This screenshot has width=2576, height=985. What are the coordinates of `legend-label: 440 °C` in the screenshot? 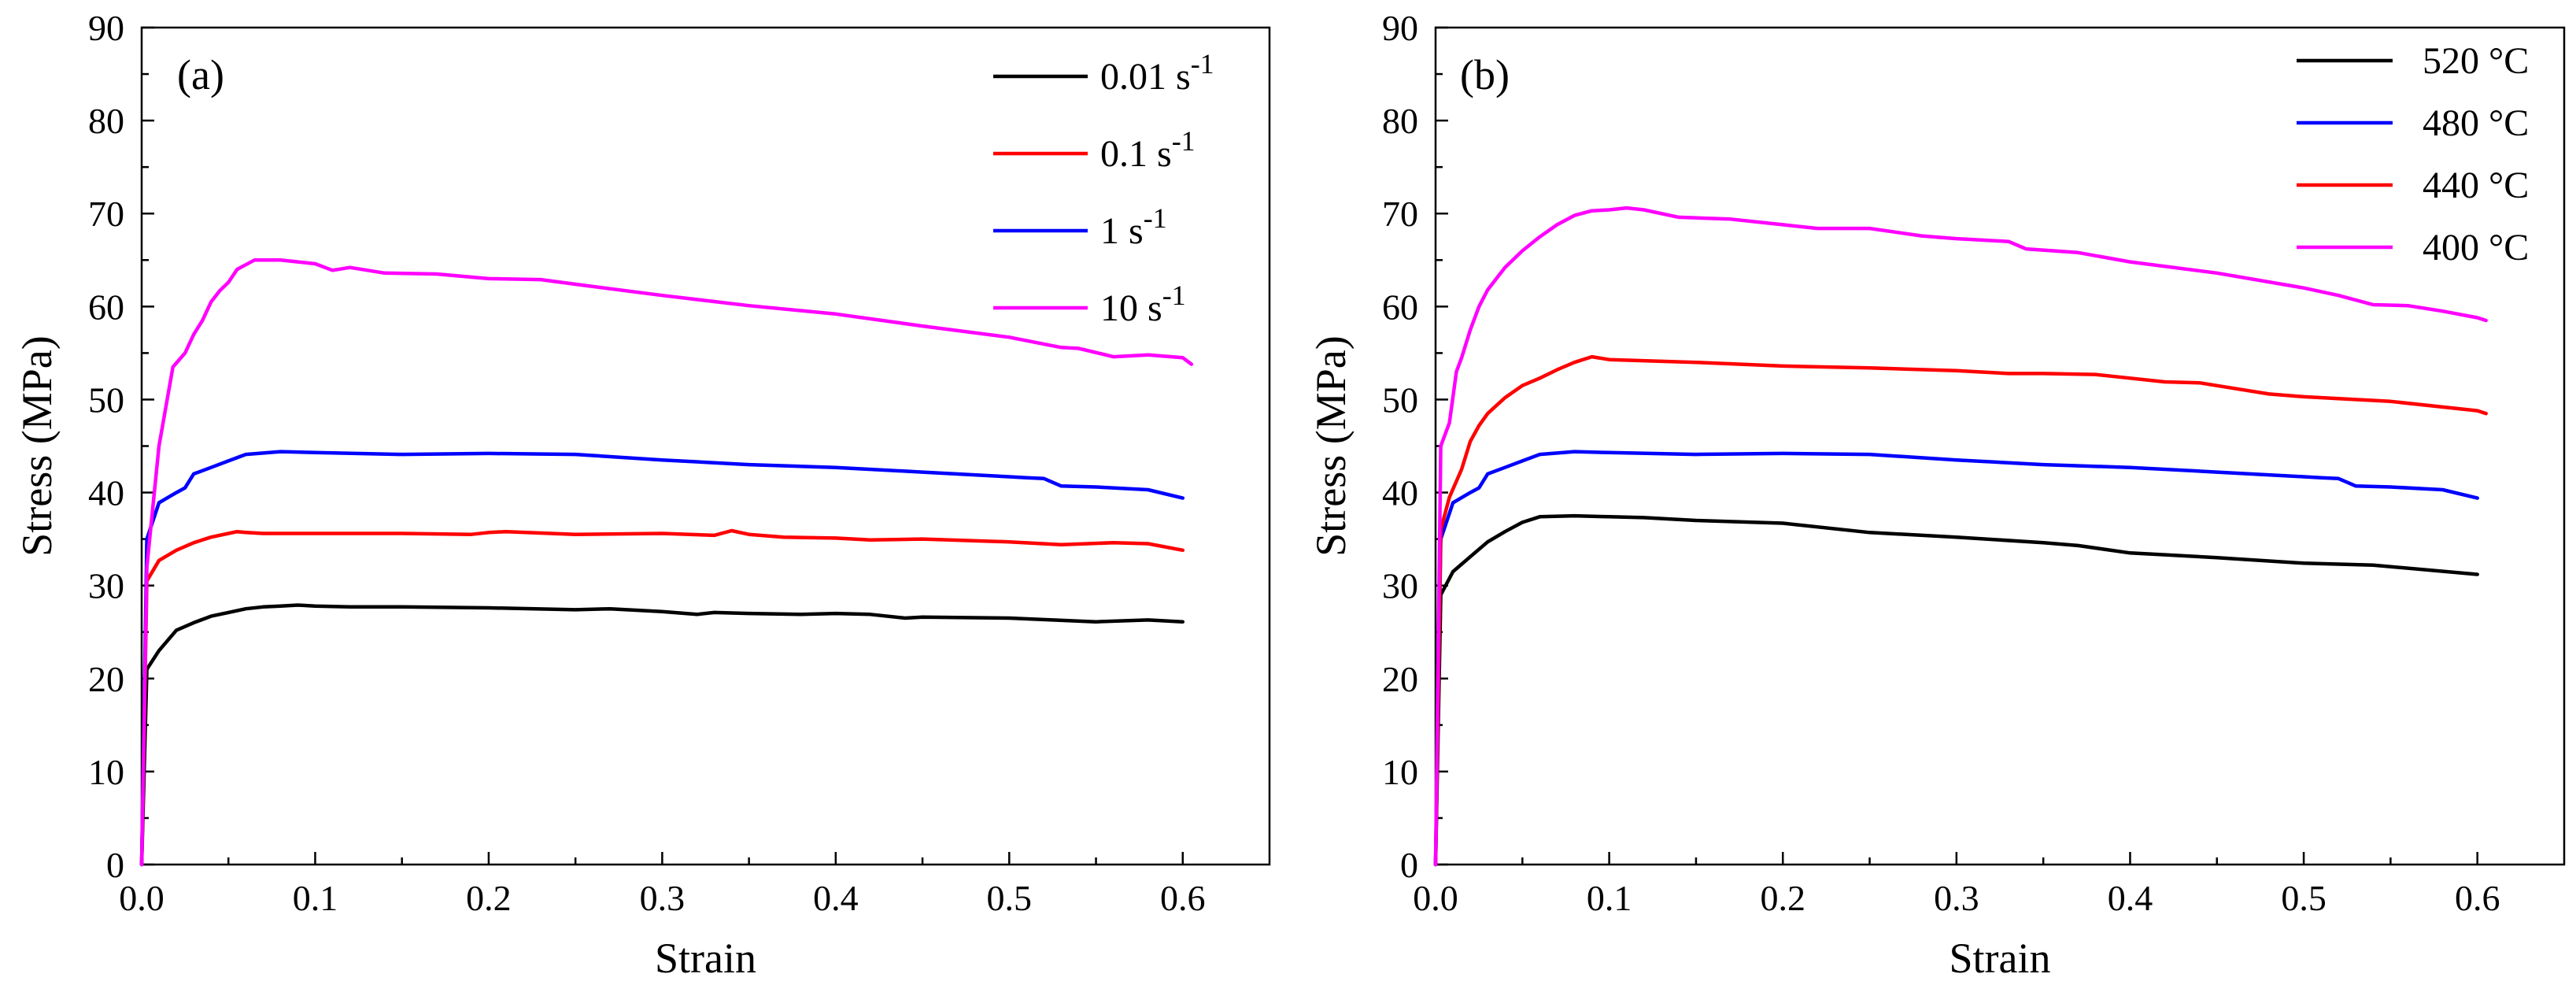 It's located at (2476, 185).